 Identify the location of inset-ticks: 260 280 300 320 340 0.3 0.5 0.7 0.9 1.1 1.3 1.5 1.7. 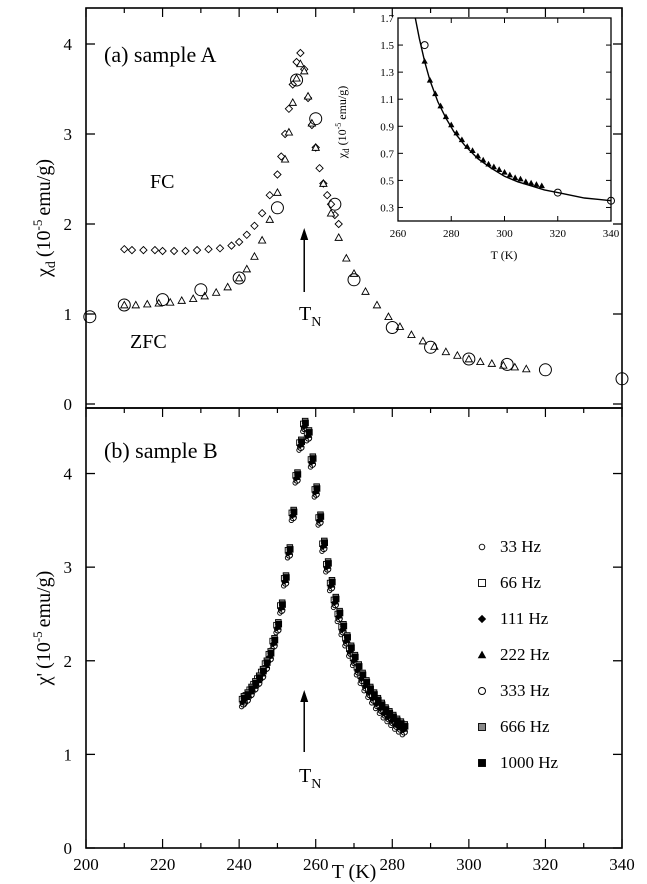
(500, 126).